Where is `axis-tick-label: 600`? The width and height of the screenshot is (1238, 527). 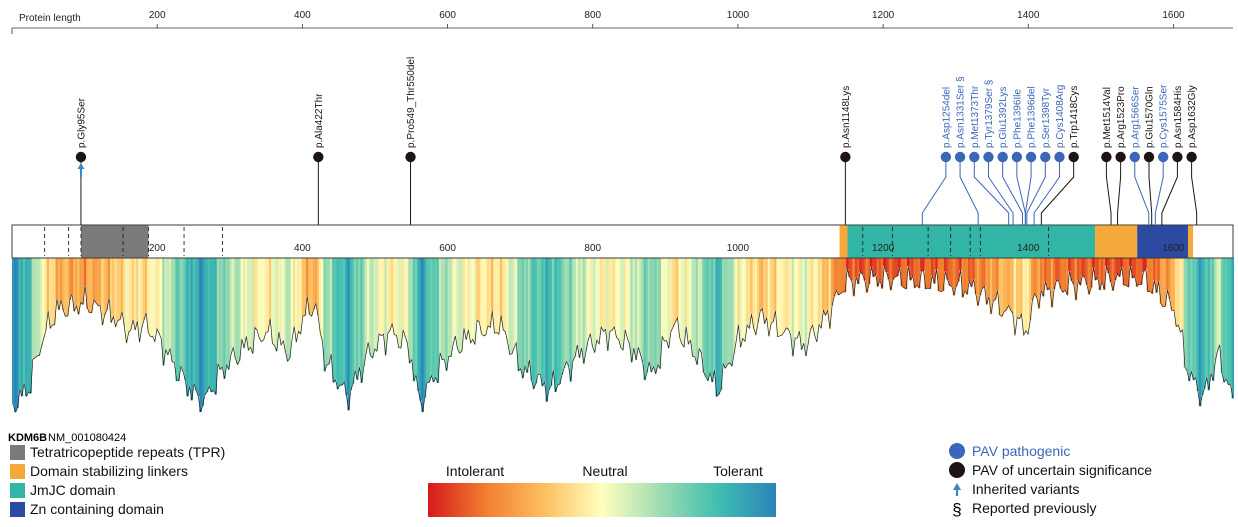
axis-tick-label: 600 is located at coordinates (447, 15).